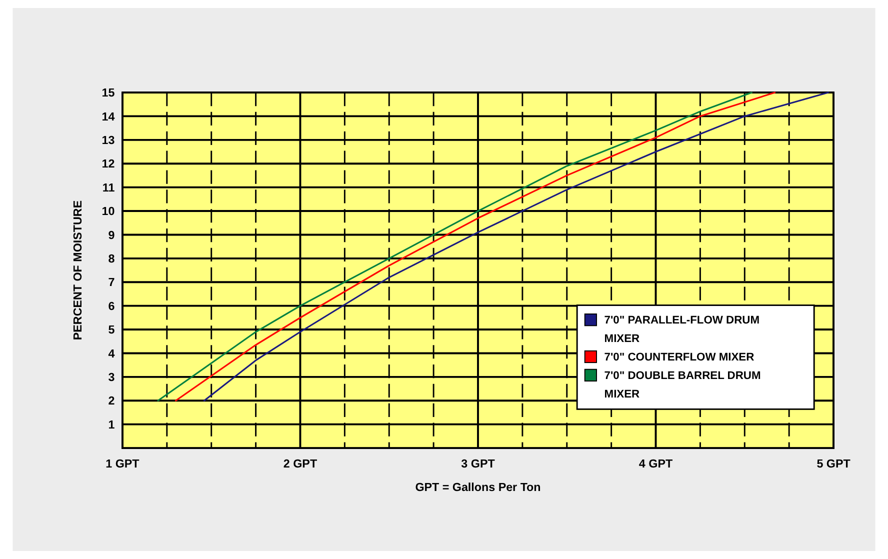 This screenshot has width=888, height=559. I want to click on y-tick-label: 10, so click(108, 211).